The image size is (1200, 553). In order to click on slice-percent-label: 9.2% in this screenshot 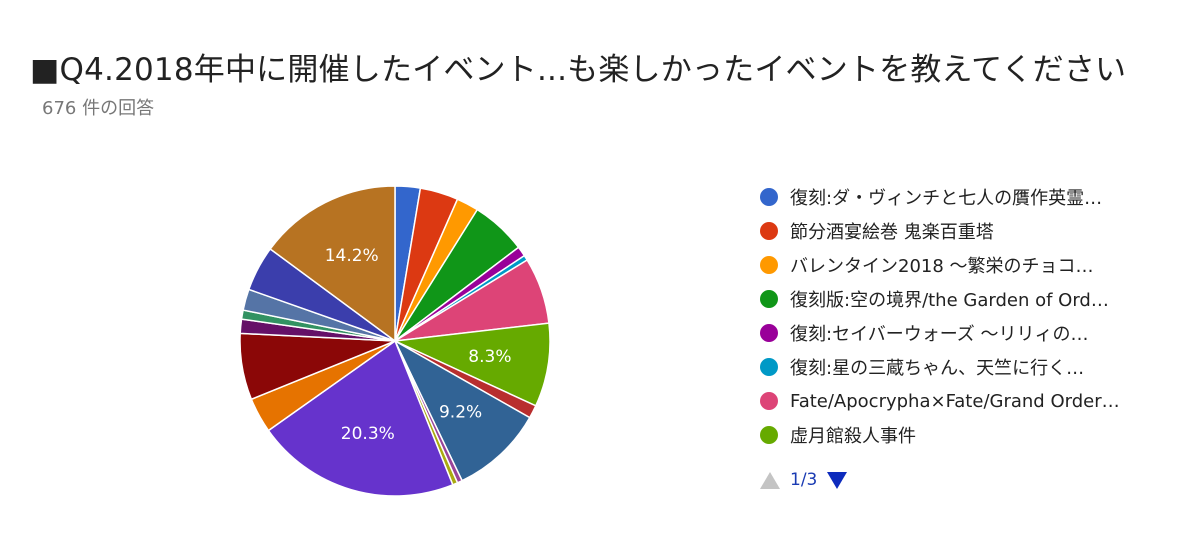, I will do `click(460, 412)`.